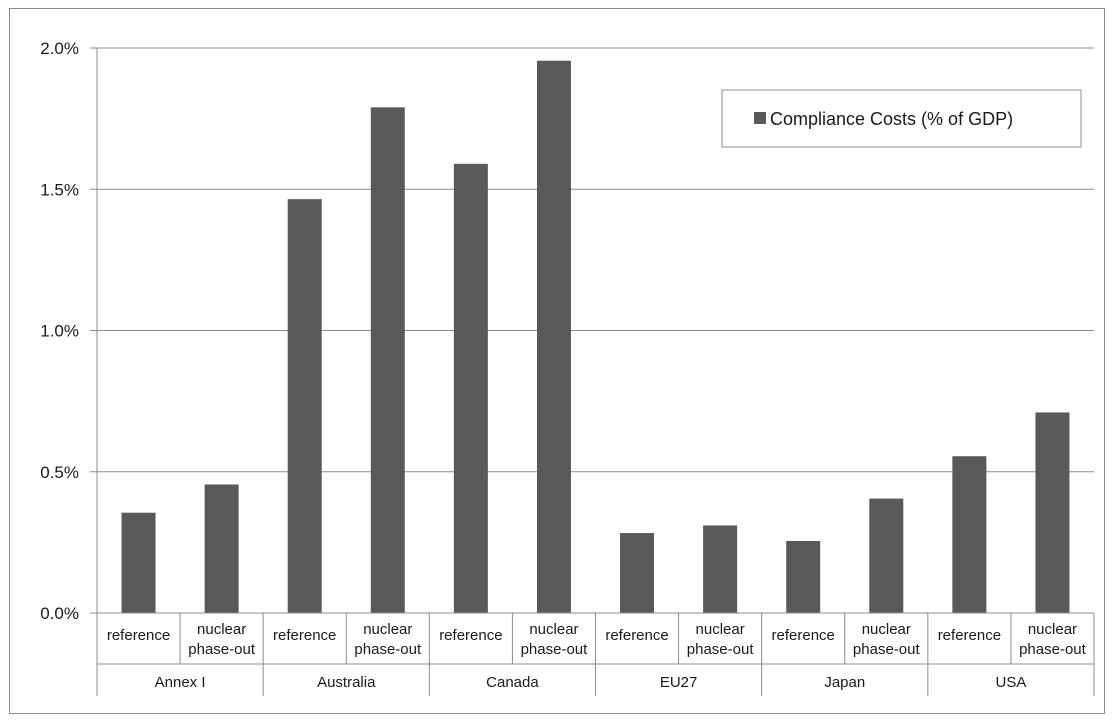 This screenshot has height=722, width=1114. I want to click on group-label: Canada, so click(512, 682).